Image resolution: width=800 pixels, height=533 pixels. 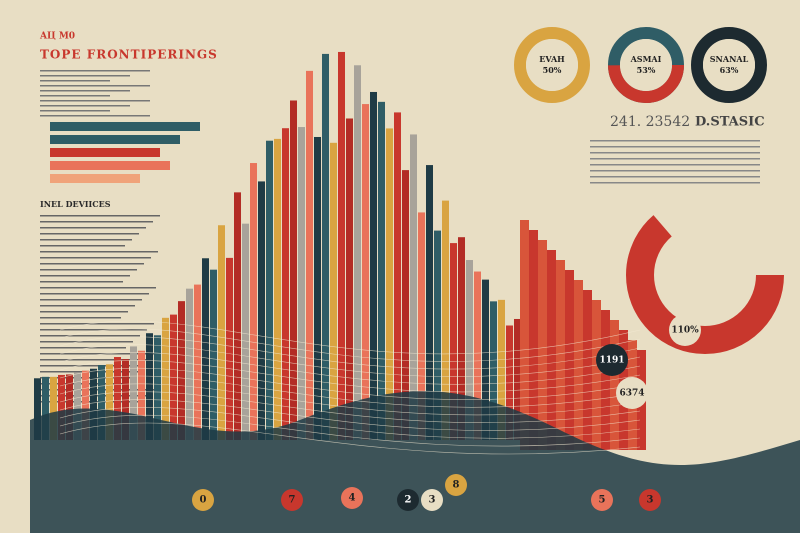 I want to click on section-title: INEL DEVIICES, so click(x=75, y=204).